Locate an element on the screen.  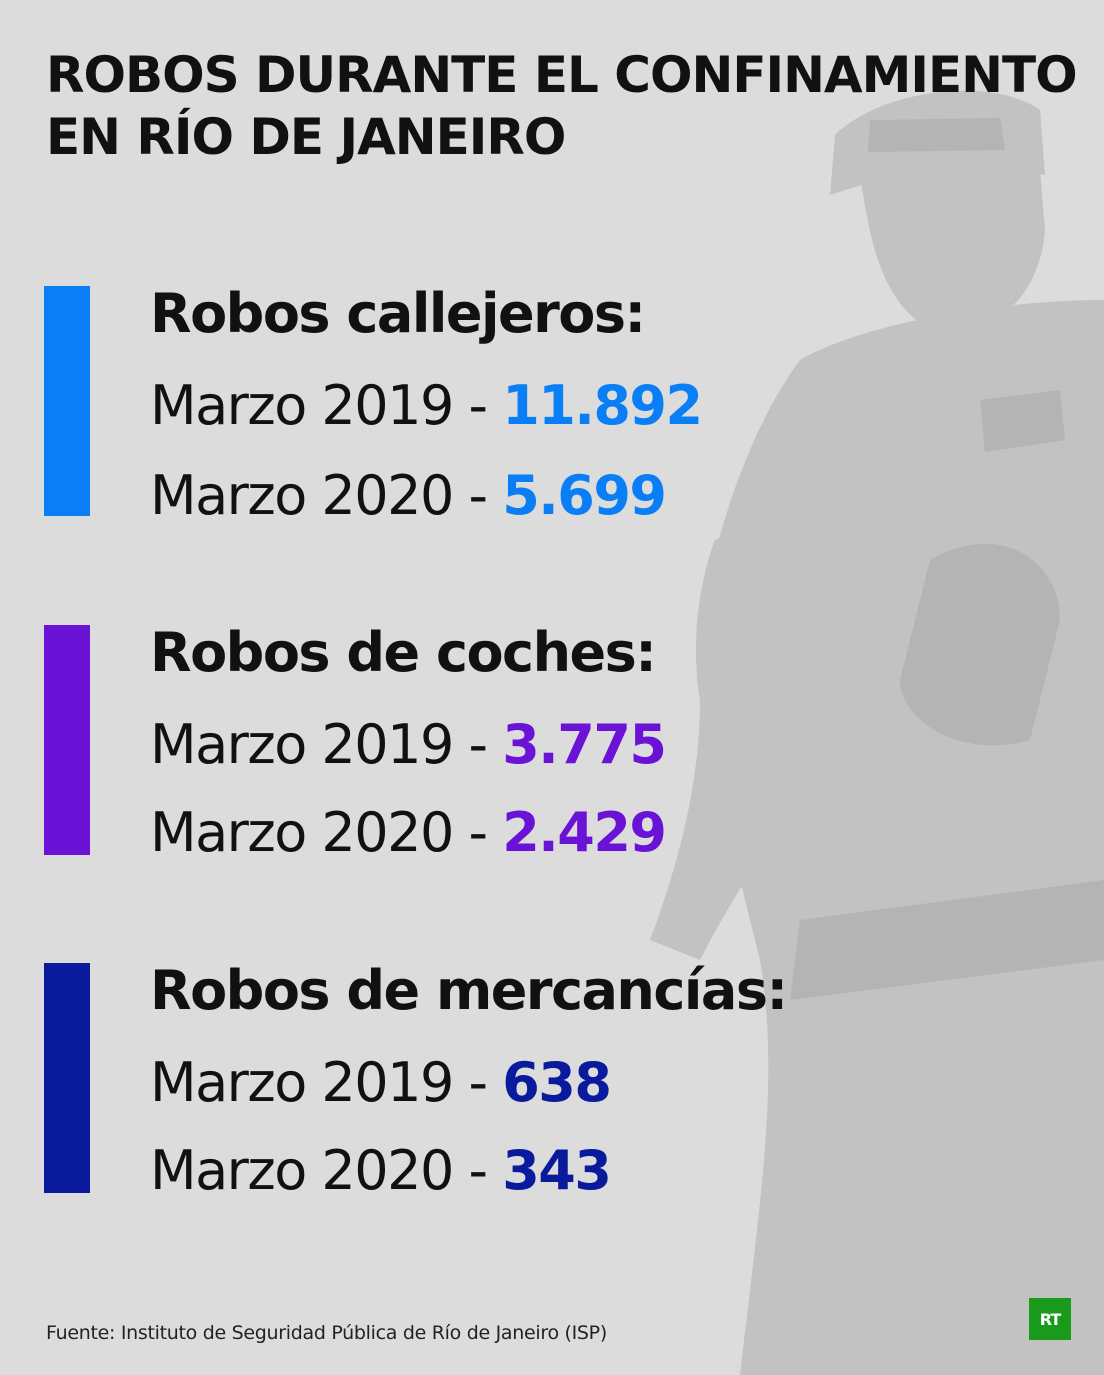
stat-row-2020: Marzo 2020 - 2.429 is located at coordinates (408, 833).